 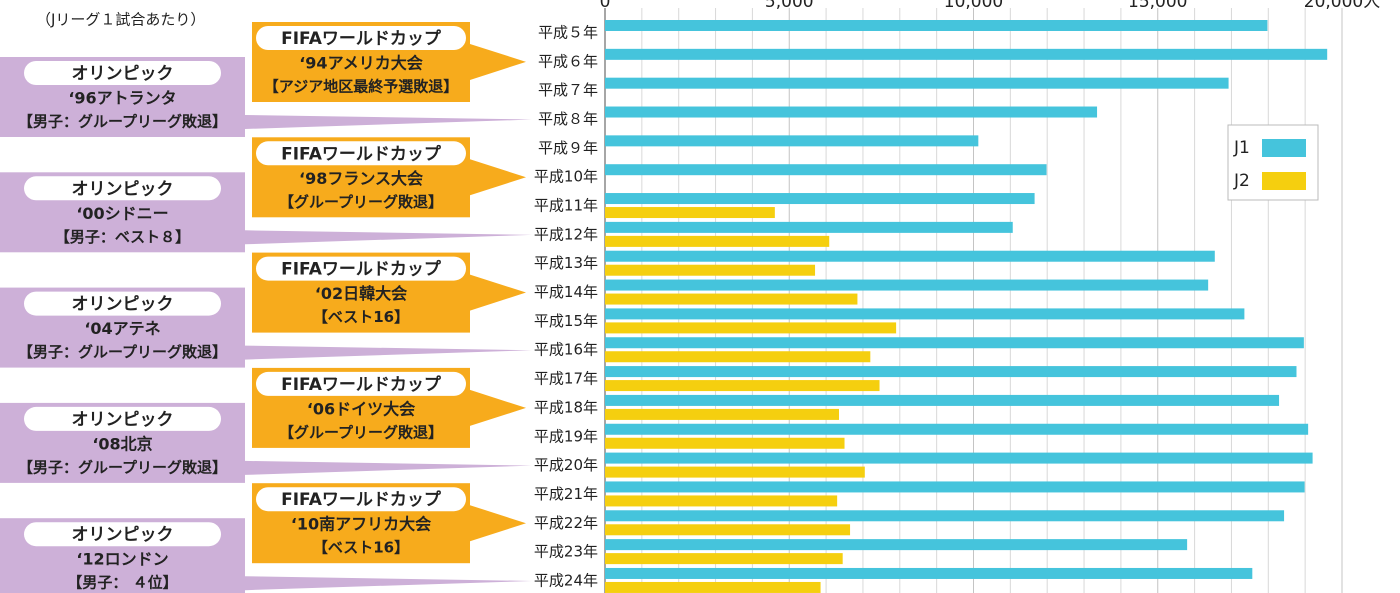 I want to click on y-tick-label: 平成７年, so click(x=568, y=90).